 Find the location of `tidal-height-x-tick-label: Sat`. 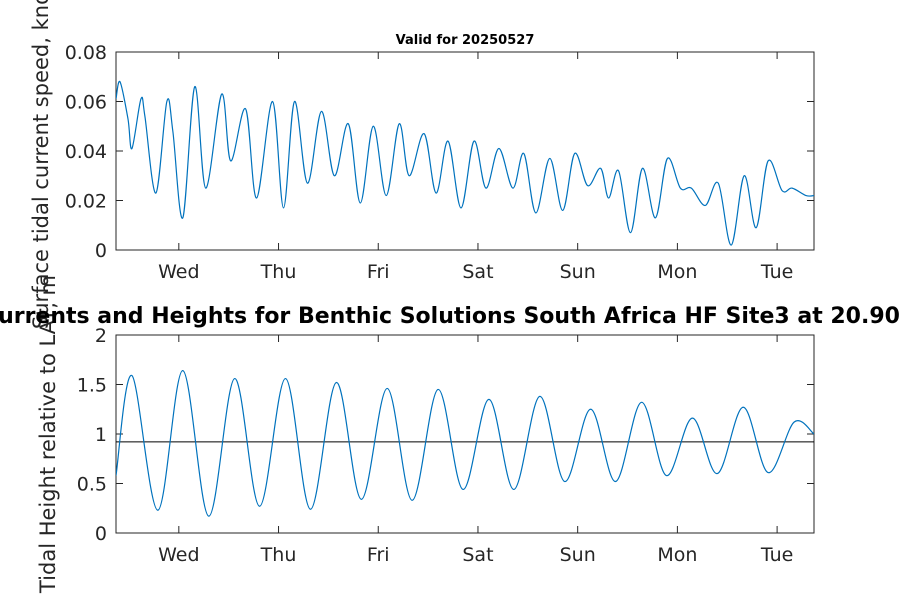

tidal-height-x-tick-label: Sat is located at coordinates (477, 555).